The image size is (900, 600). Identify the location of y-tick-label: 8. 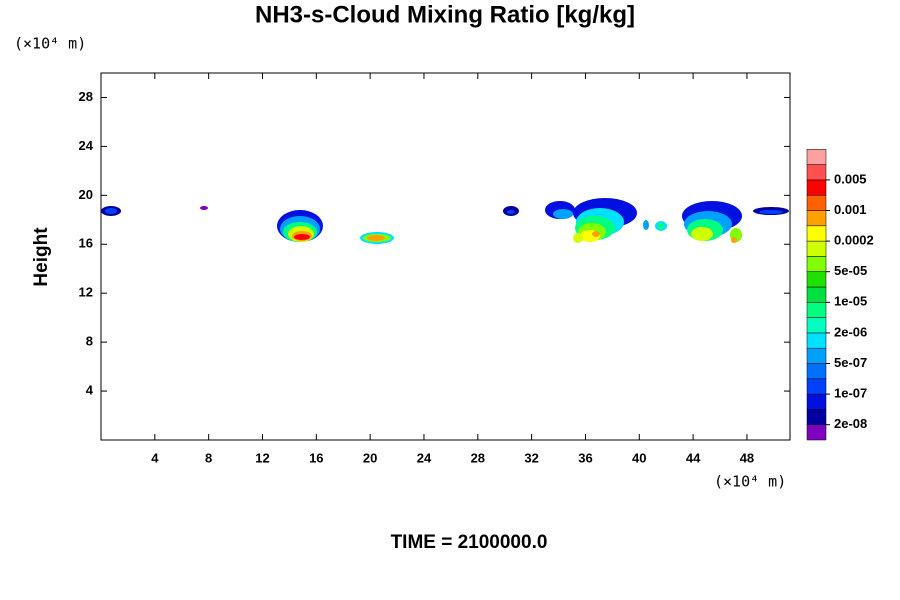
(89, 341).